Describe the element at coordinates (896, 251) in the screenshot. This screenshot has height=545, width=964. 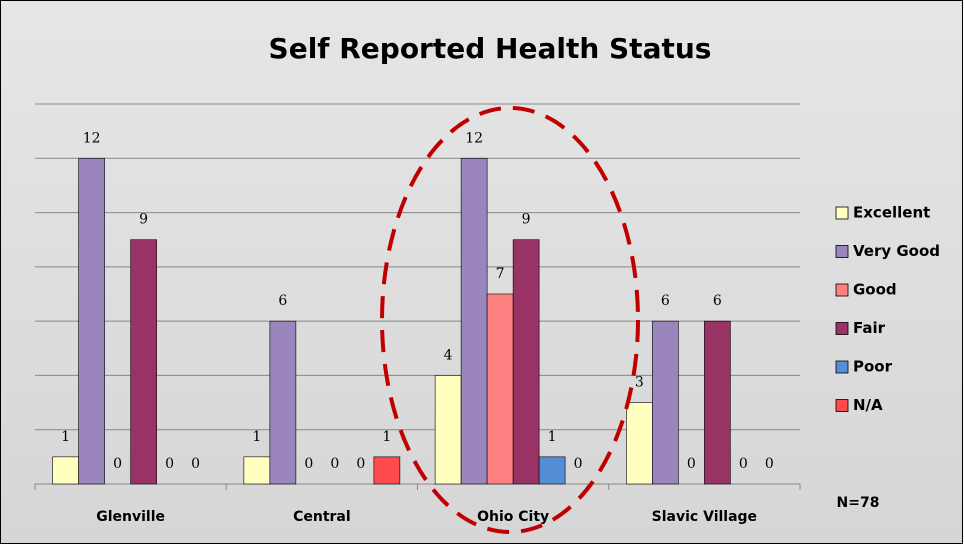
I see `legend-label: Very Good` at that location.